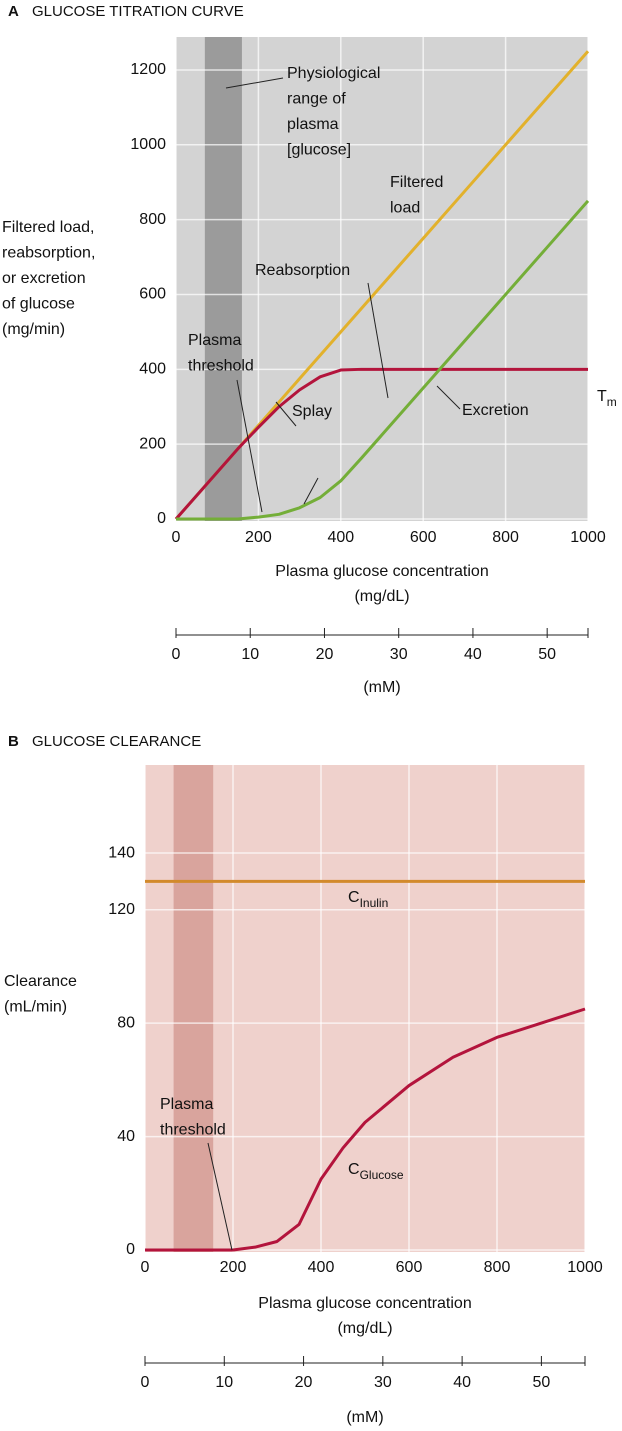 Image resolution: width=622 pixels, height=1431 pixels. I want to click on y-tick-label: 40, so click(126, 1136).